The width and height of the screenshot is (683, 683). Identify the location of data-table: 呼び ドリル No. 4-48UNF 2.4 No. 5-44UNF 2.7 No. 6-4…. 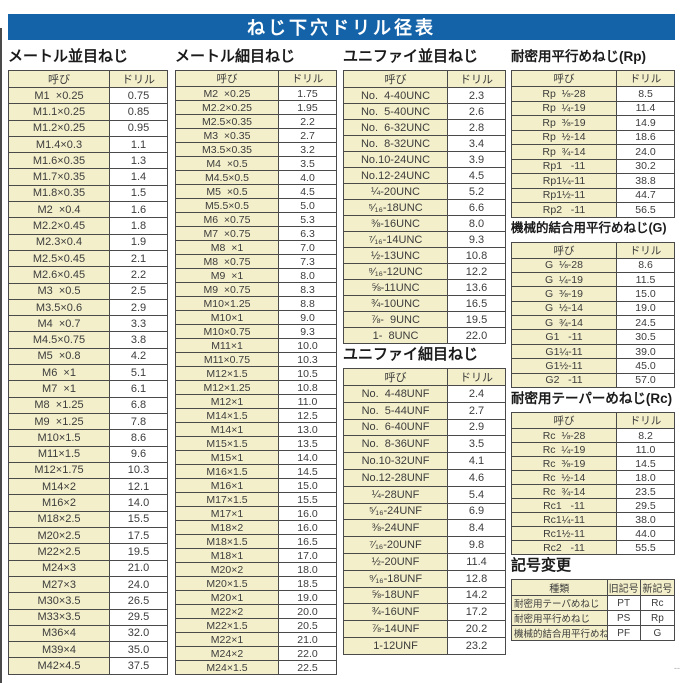
(424, 511).